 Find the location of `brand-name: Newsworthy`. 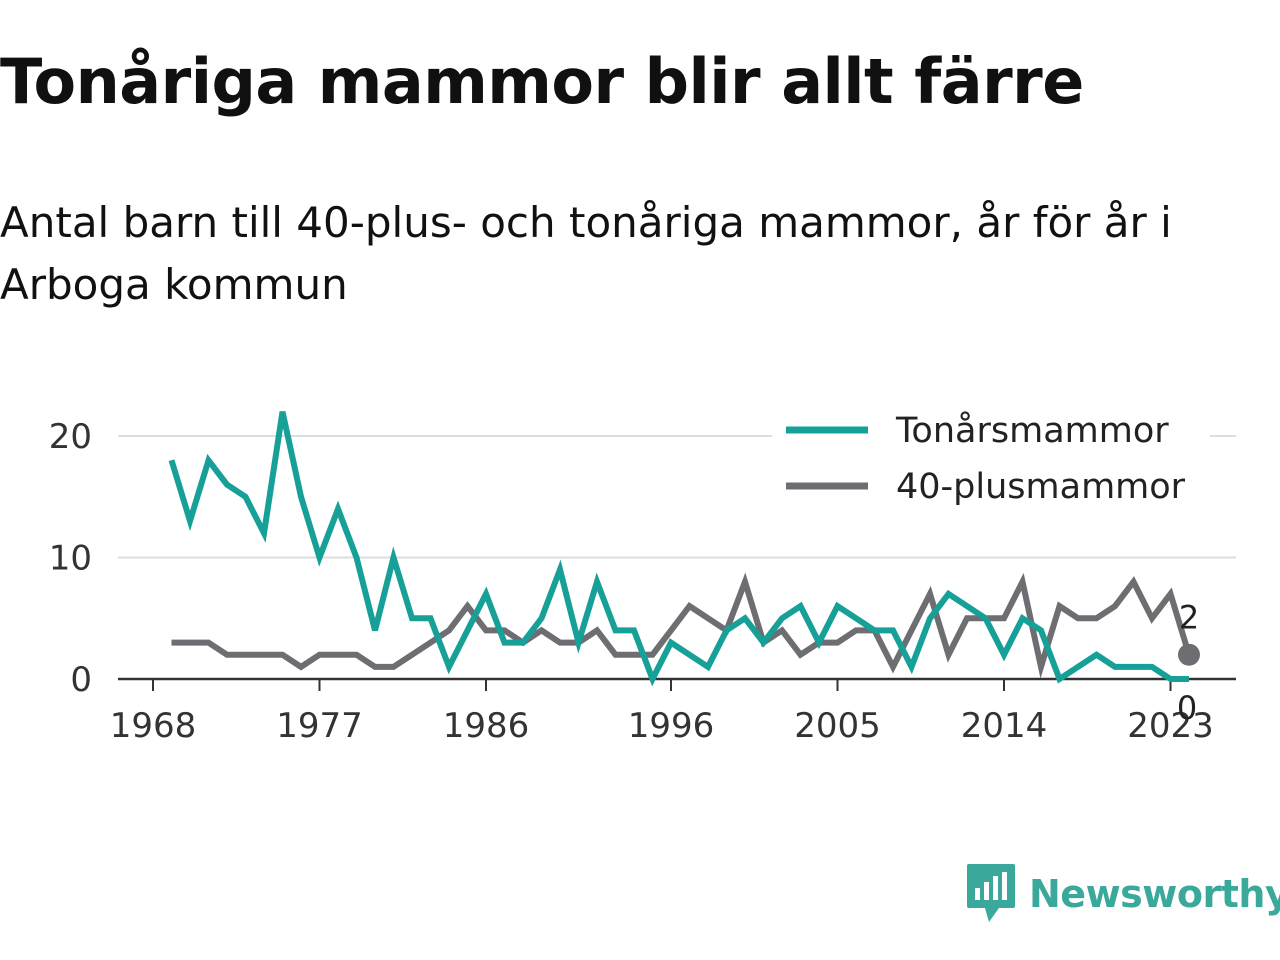

brand-name: Newsworthy is located at coordinates (1154, 894).